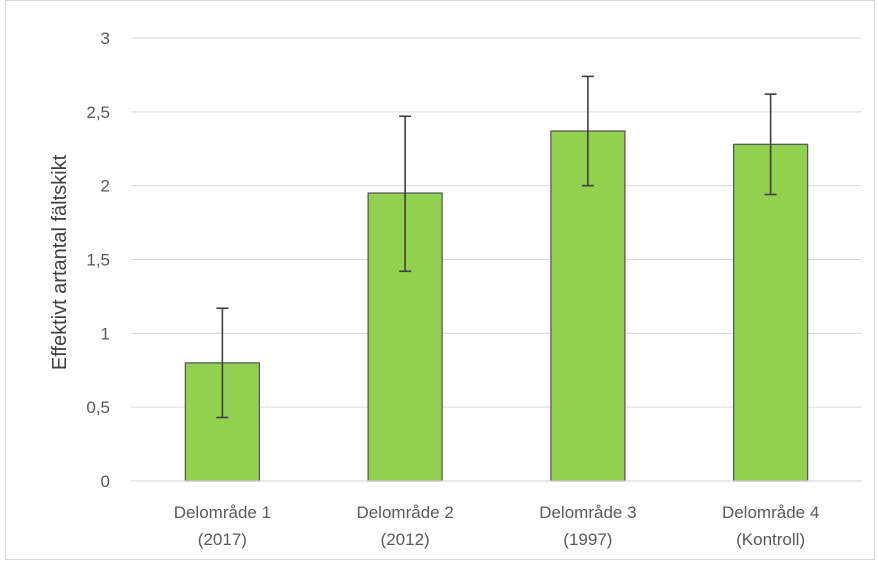 The width and height of the screenshot is (879, 565). What do you see at coordinates (587, 539) in the screenshot?
I see `x-tick-label: (1997)` at bounding box center [587, 539].